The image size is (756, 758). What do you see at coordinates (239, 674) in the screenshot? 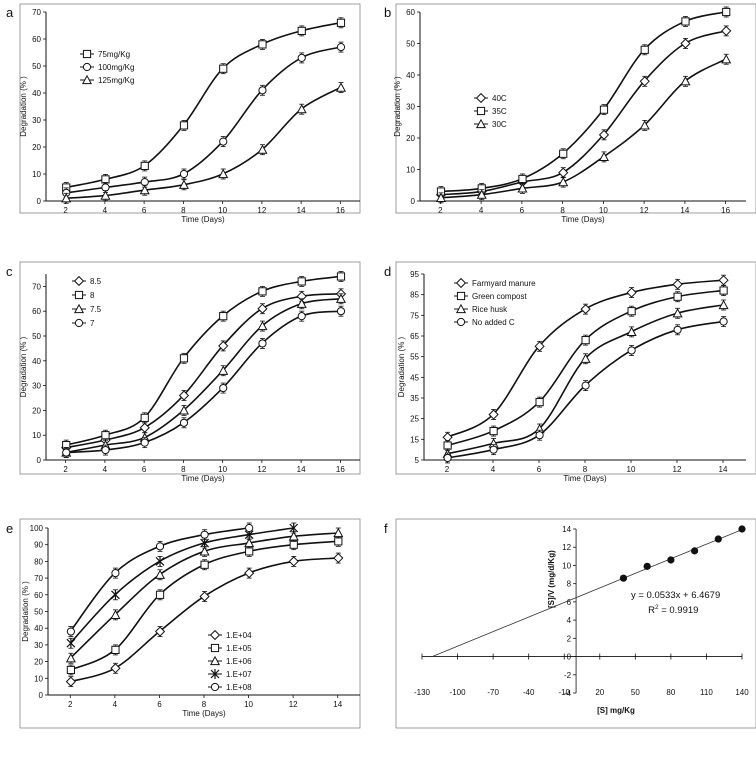
I see `legend-entry: 1.E+07` at bounding box center [239, 674].